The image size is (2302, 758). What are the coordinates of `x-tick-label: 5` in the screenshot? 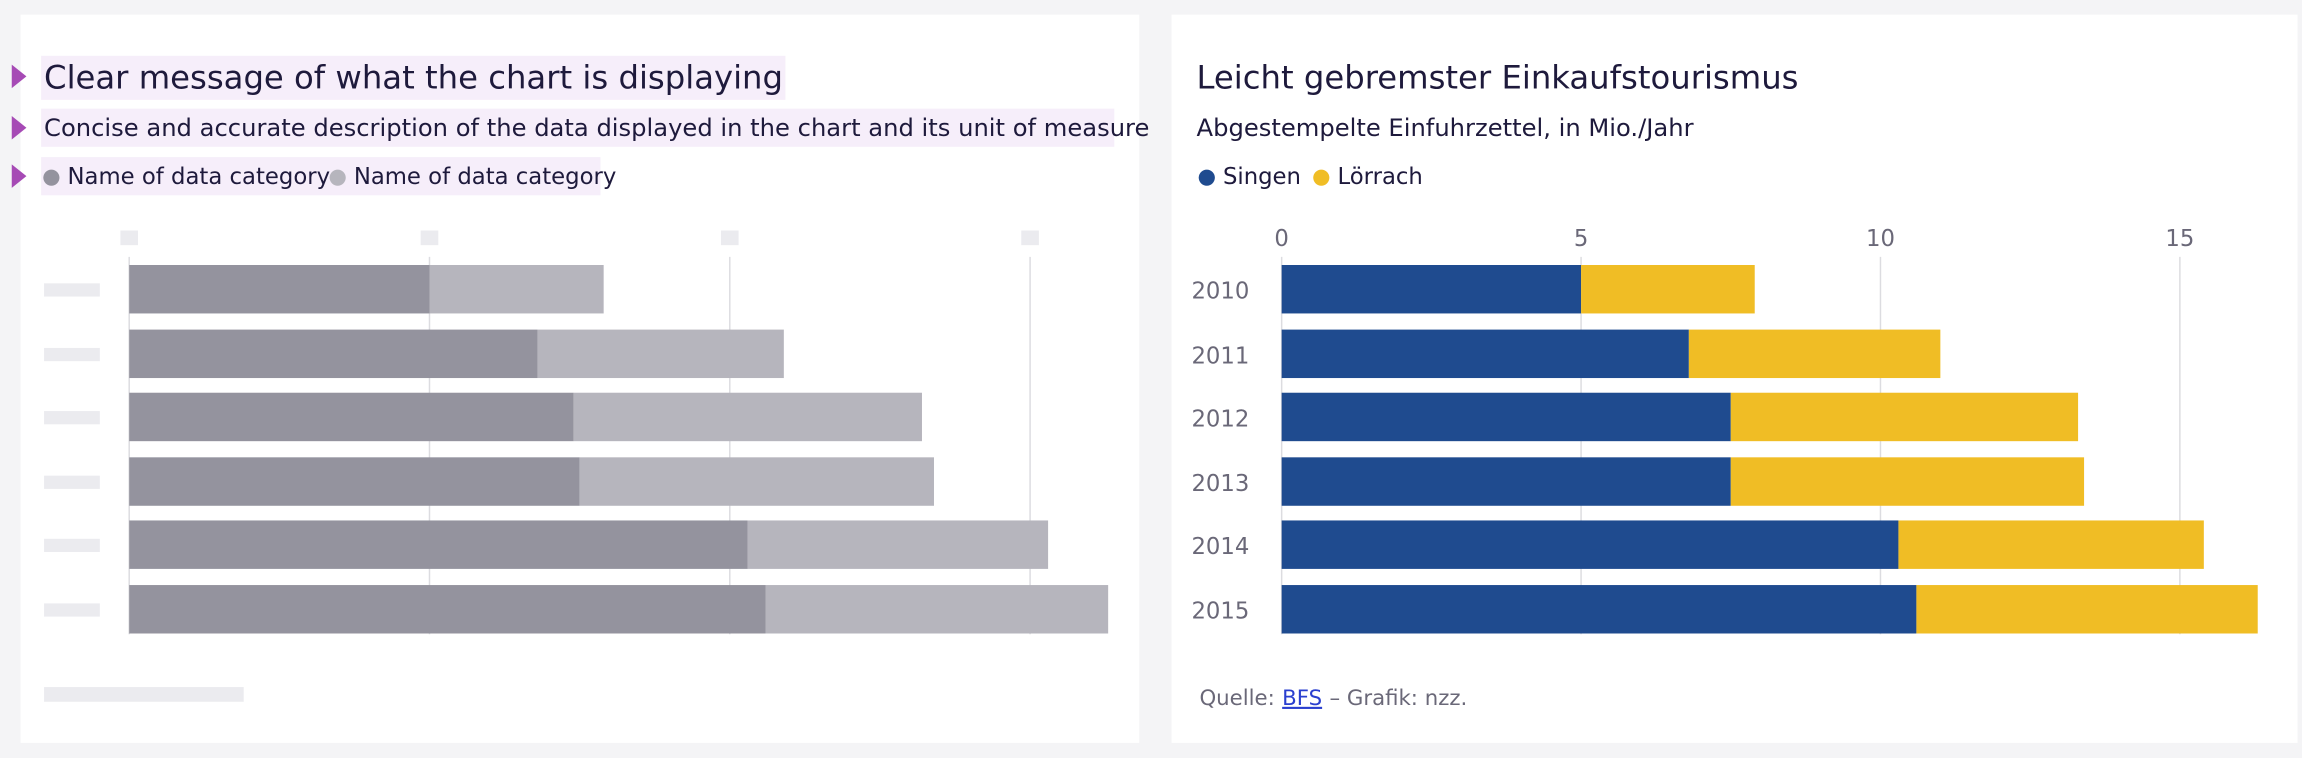 It's located at (1581, 239).